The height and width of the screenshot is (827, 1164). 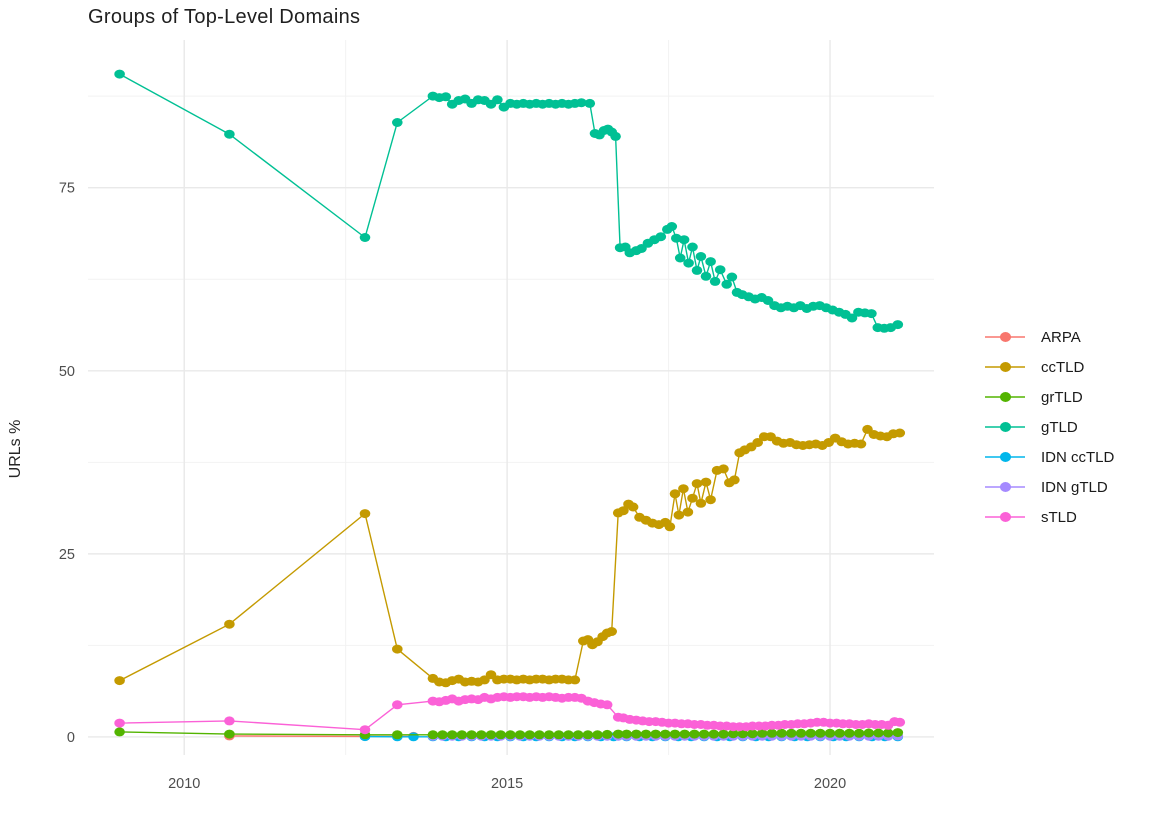 What do you see at coordinates (184, 784) in the screenshot?
I see `x-tick-label: 2010` at bounding box center [184, 784].